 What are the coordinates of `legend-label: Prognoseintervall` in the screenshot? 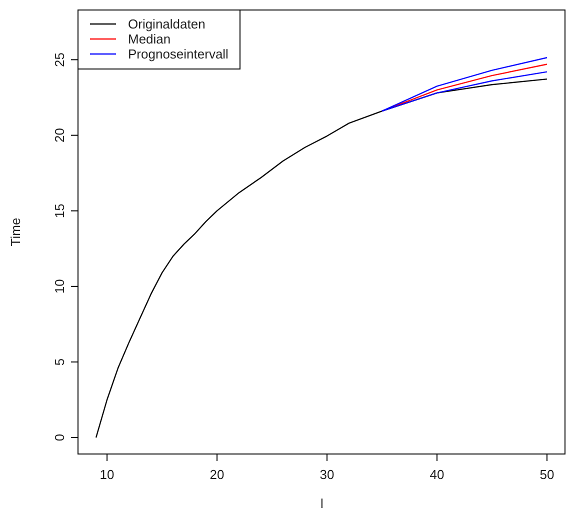 It's located at (178, 54).